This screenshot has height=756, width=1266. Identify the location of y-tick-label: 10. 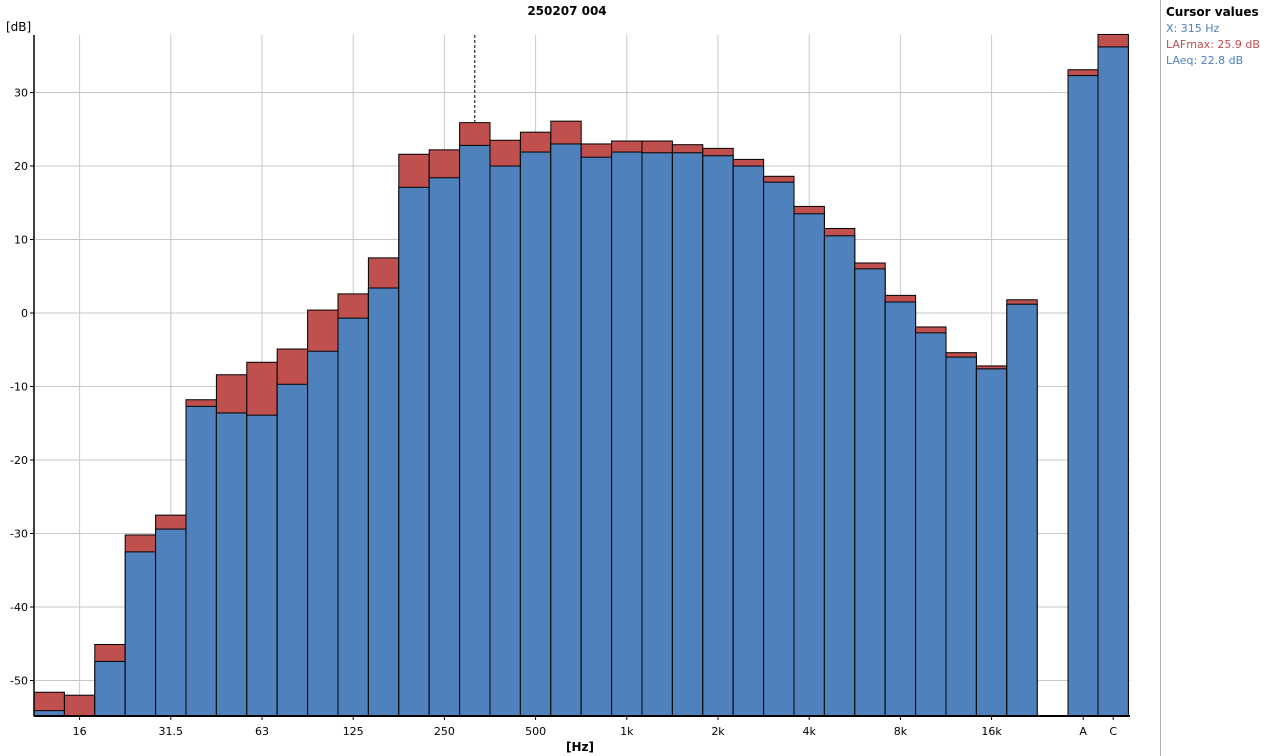
(21, 240).